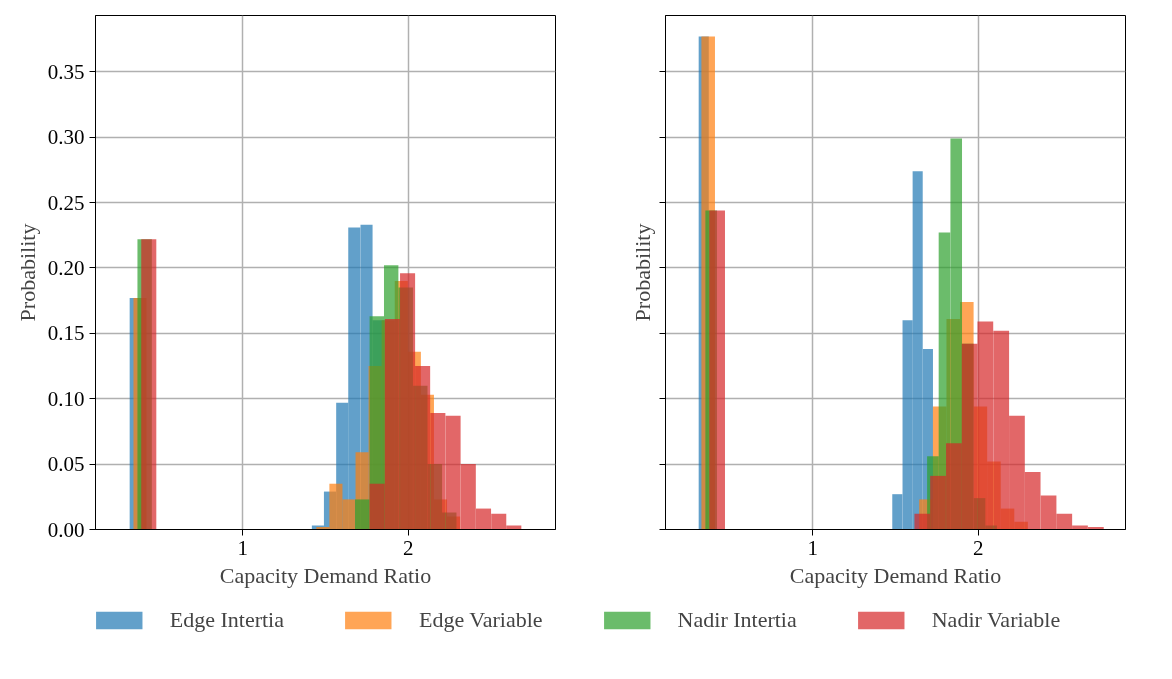  What do you see at coordinates (66, 71) in the screenshot?
I see `y-tick-label: 0.35` at bounding box center [66, 71].